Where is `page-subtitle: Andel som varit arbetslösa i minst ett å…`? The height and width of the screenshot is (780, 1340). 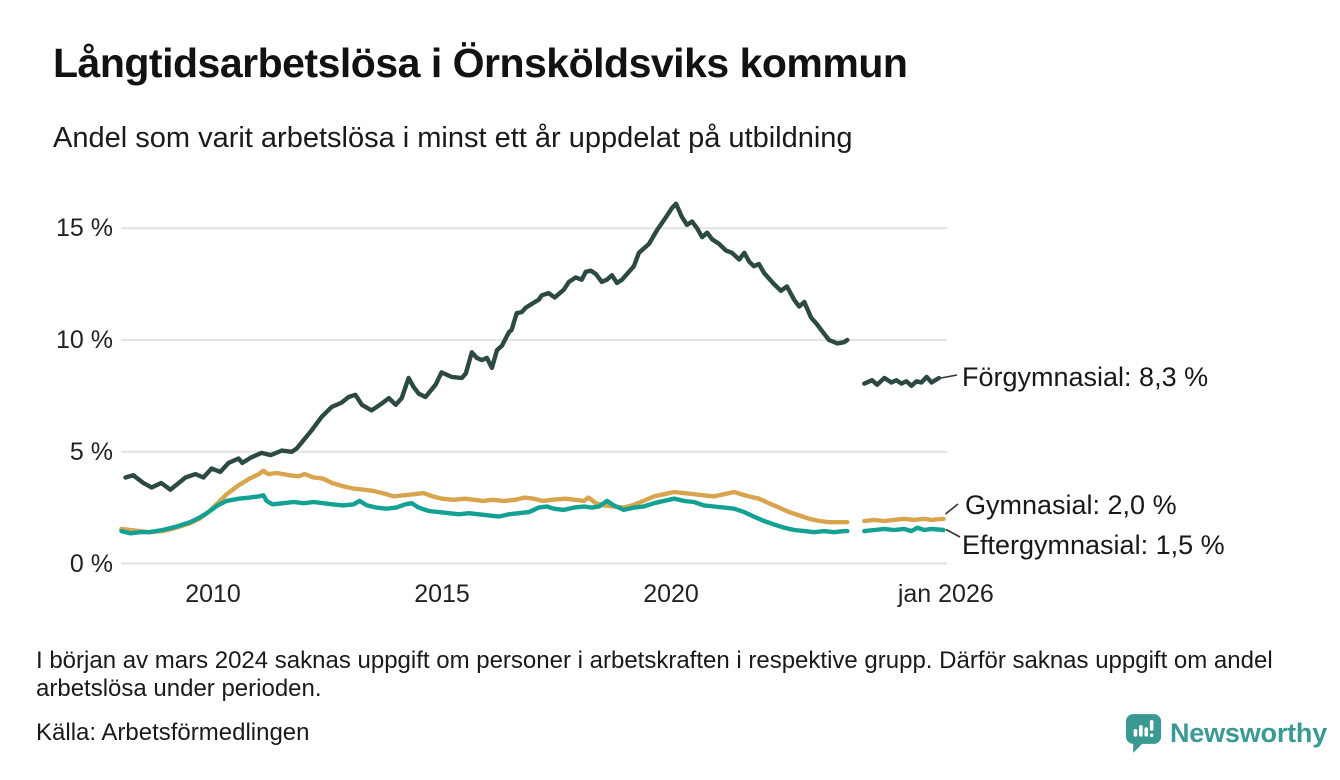
page-subtitle: Andel som varit arbetslösa i minst ett å… is located at coordinates (453, 138).